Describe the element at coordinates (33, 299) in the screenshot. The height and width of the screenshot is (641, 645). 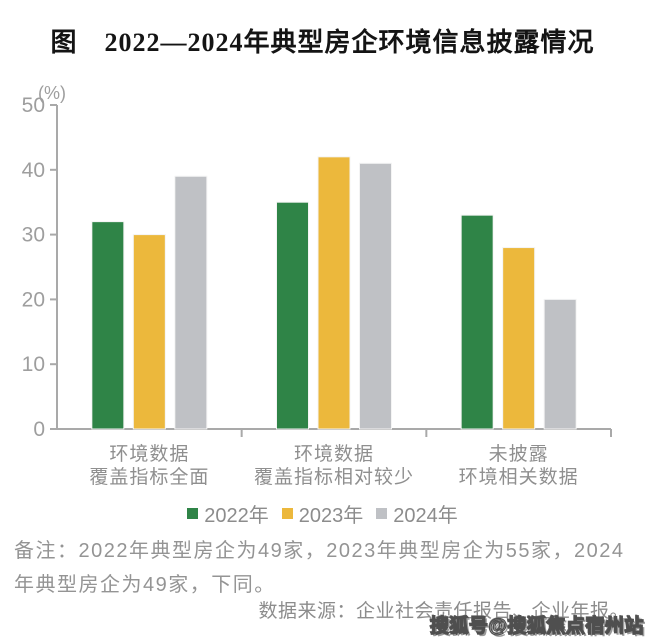
I see `y-tick-label: 20` at that location.